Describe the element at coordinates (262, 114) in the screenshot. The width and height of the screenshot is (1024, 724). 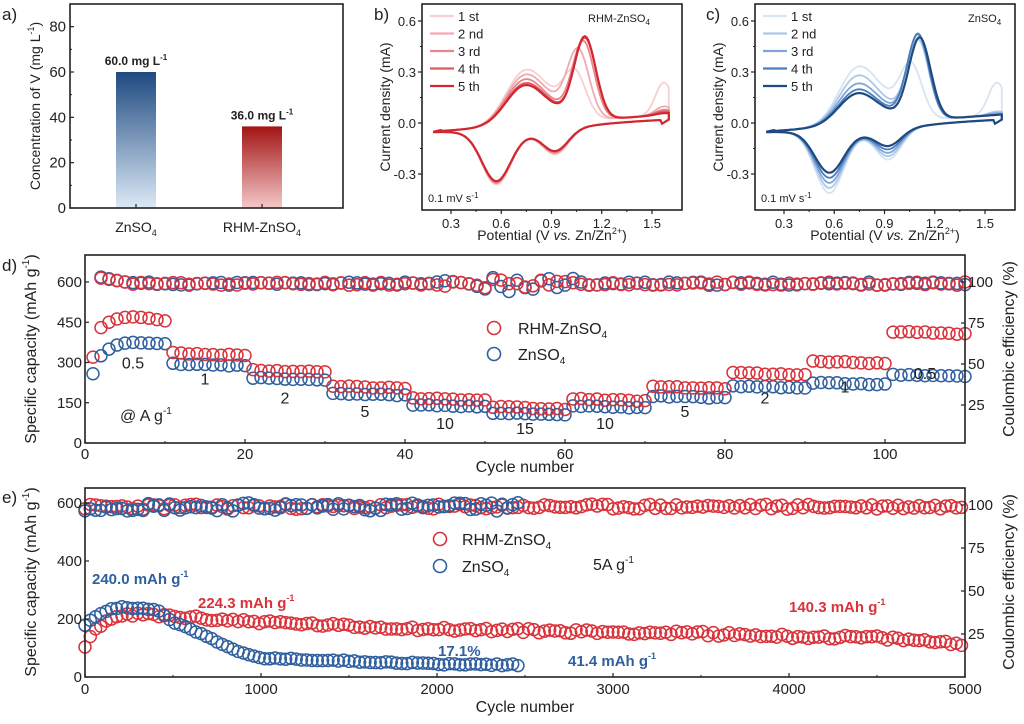
I see `bar-value-label: 36.0 mg L-1` at that location.